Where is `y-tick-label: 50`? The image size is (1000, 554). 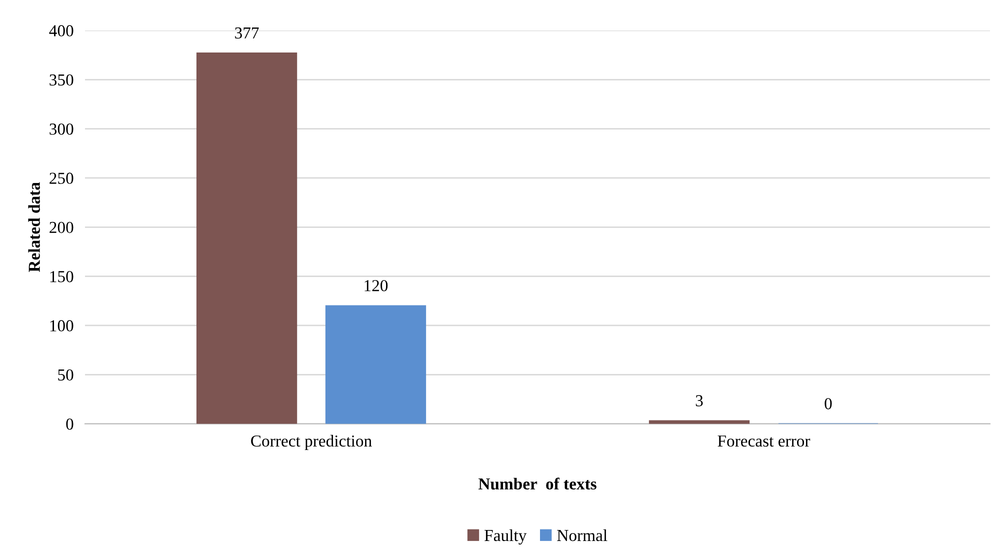
y-tick-label: 50 is located at coordinates (66, 375).